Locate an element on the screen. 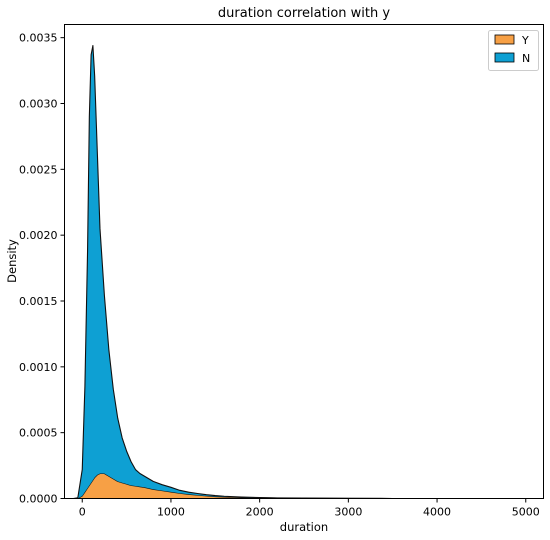 The height and width of the screenshot is (540, 550). series-area-y is located at coordinates (297, 486).